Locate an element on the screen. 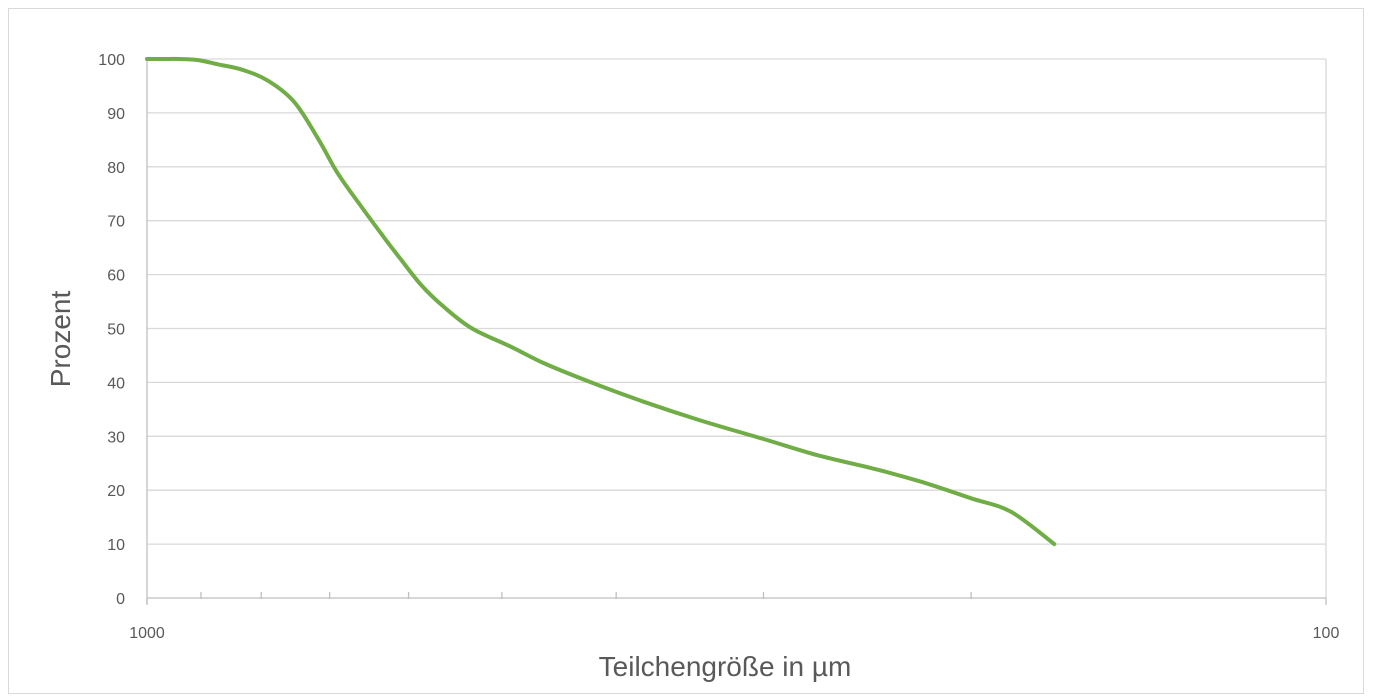 This screenshot has width=1374, height=699. y-tick-label: 80 is located at coordinates (116, 168).